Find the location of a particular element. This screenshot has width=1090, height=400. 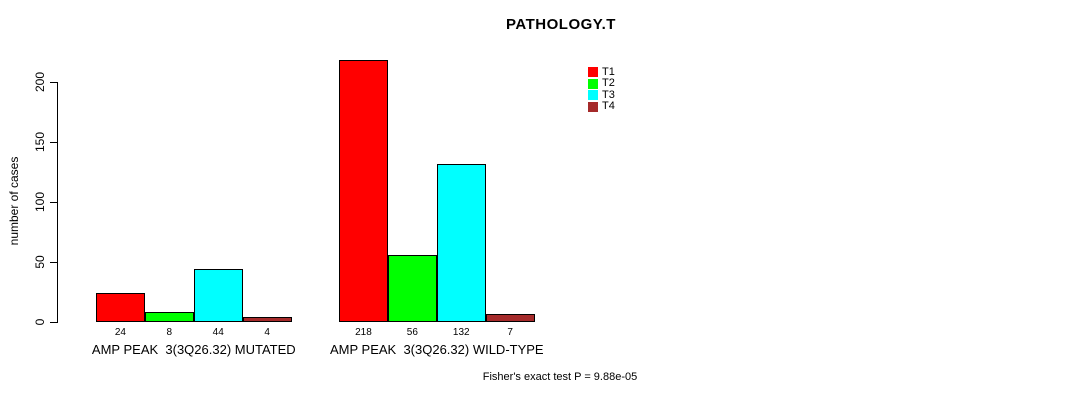

bar-t2-group2 is located at coordinates (412, 288).